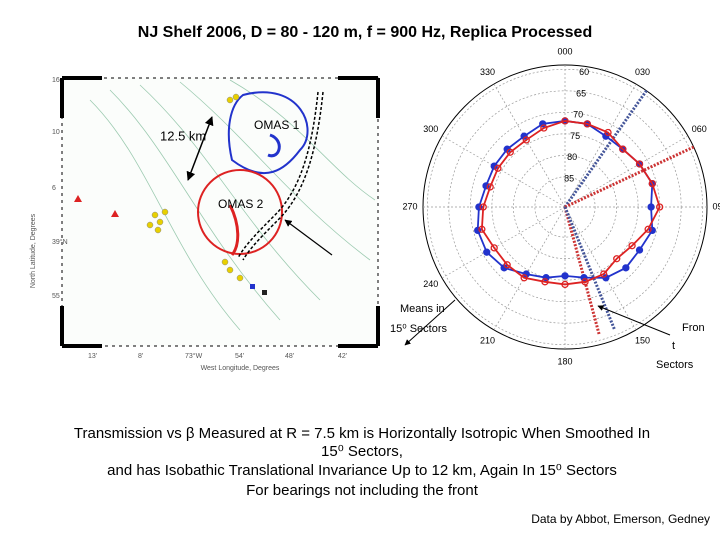 Image resolution: width=720 pixels, height=545 pixels. I want to click on angle-tick-label: 060, so click(699, 129).